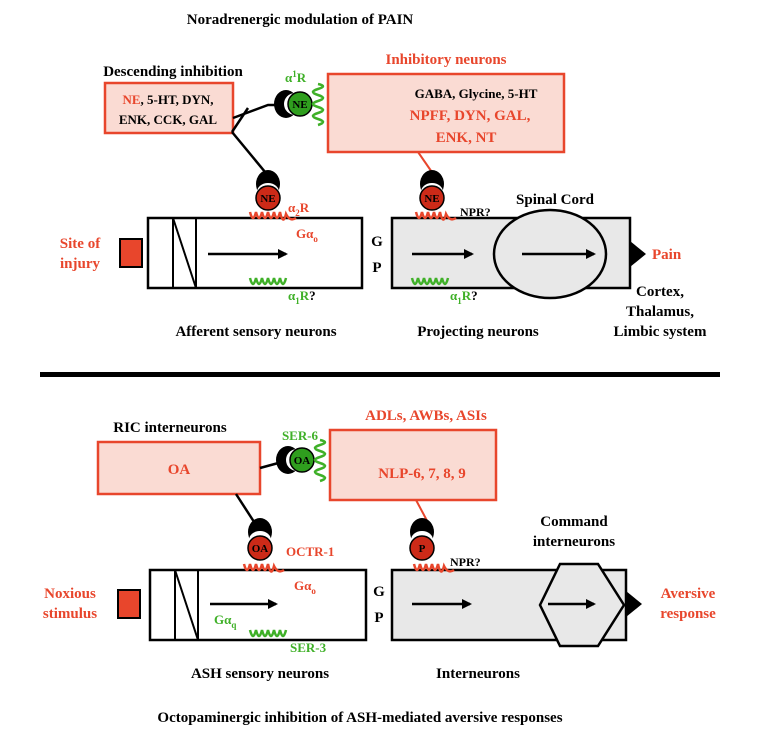 Image resolution: width=762 pixels, height=744 pixels. Describe the element at coordinates (465, 562) in the screenshot. I see `npr-bottom-label: NPR?` at that location.